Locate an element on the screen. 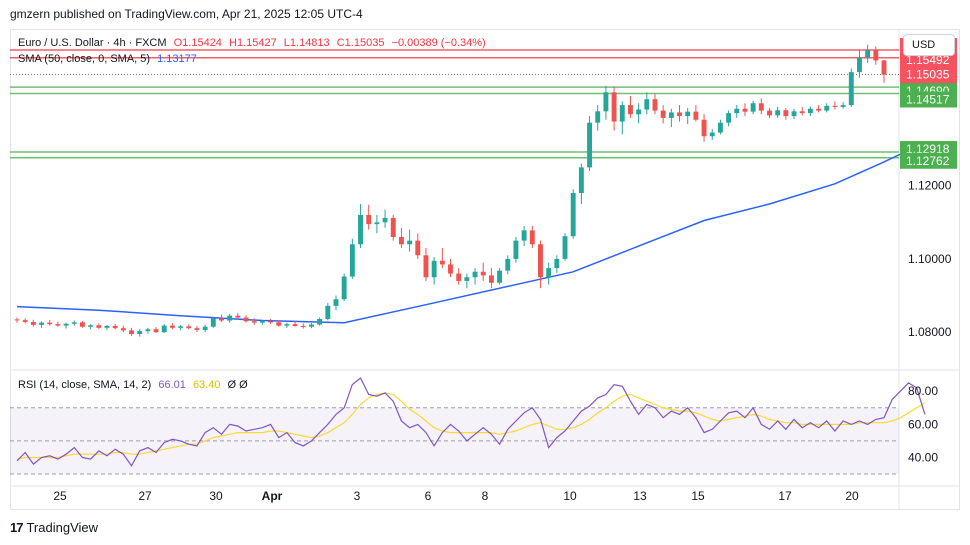  time-tick-label: 30 is located at coordinates (216, 496).